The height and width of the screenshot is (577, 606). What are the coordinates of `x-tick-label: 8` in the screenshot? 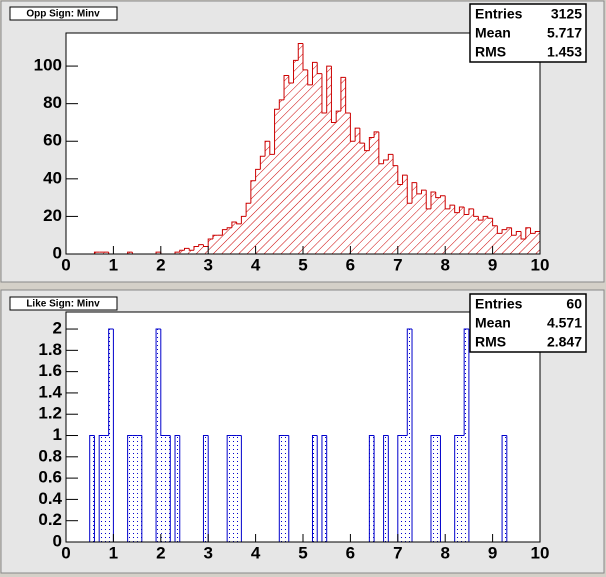 It's located at (444, 264).